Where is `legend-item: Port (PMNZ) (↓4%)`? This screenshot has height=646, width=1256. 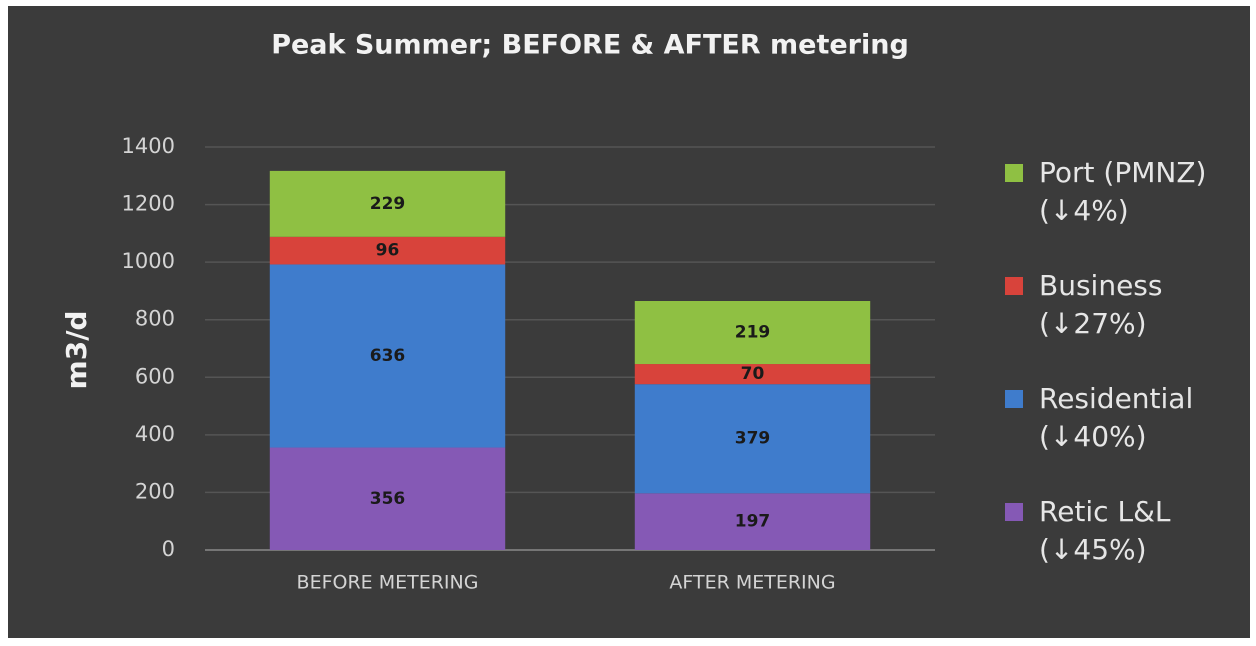
legend-item: Port (PMNZ) (↓4%) is located at coordinates (1125, 192).